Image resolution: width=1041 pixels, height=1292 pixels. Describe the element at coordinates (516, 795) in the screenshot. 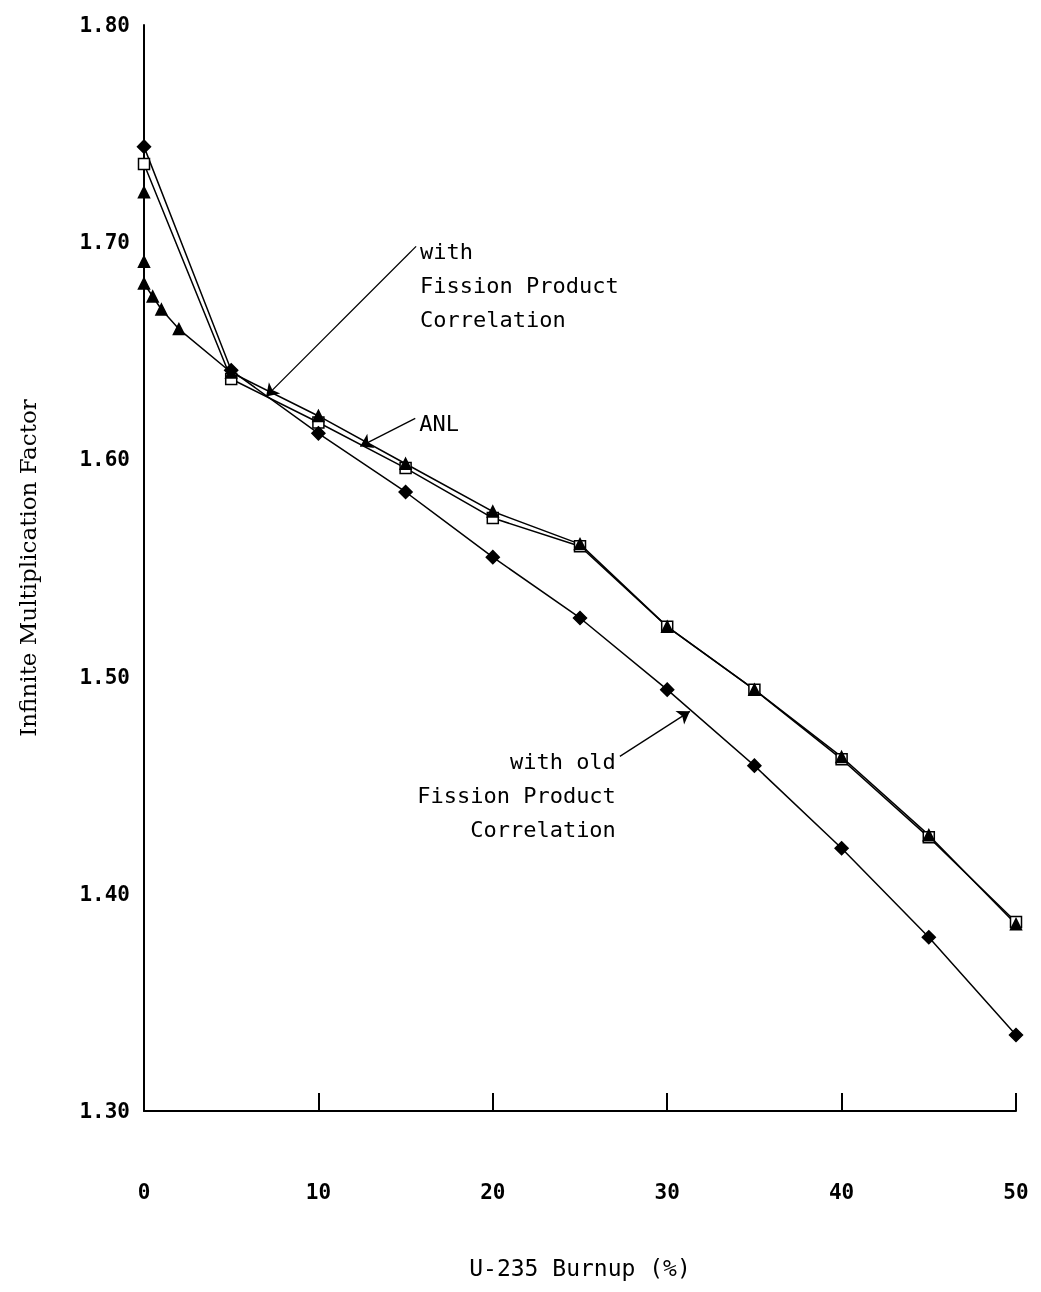

I see `annotation: with old Fission Product Correlation` at that location.